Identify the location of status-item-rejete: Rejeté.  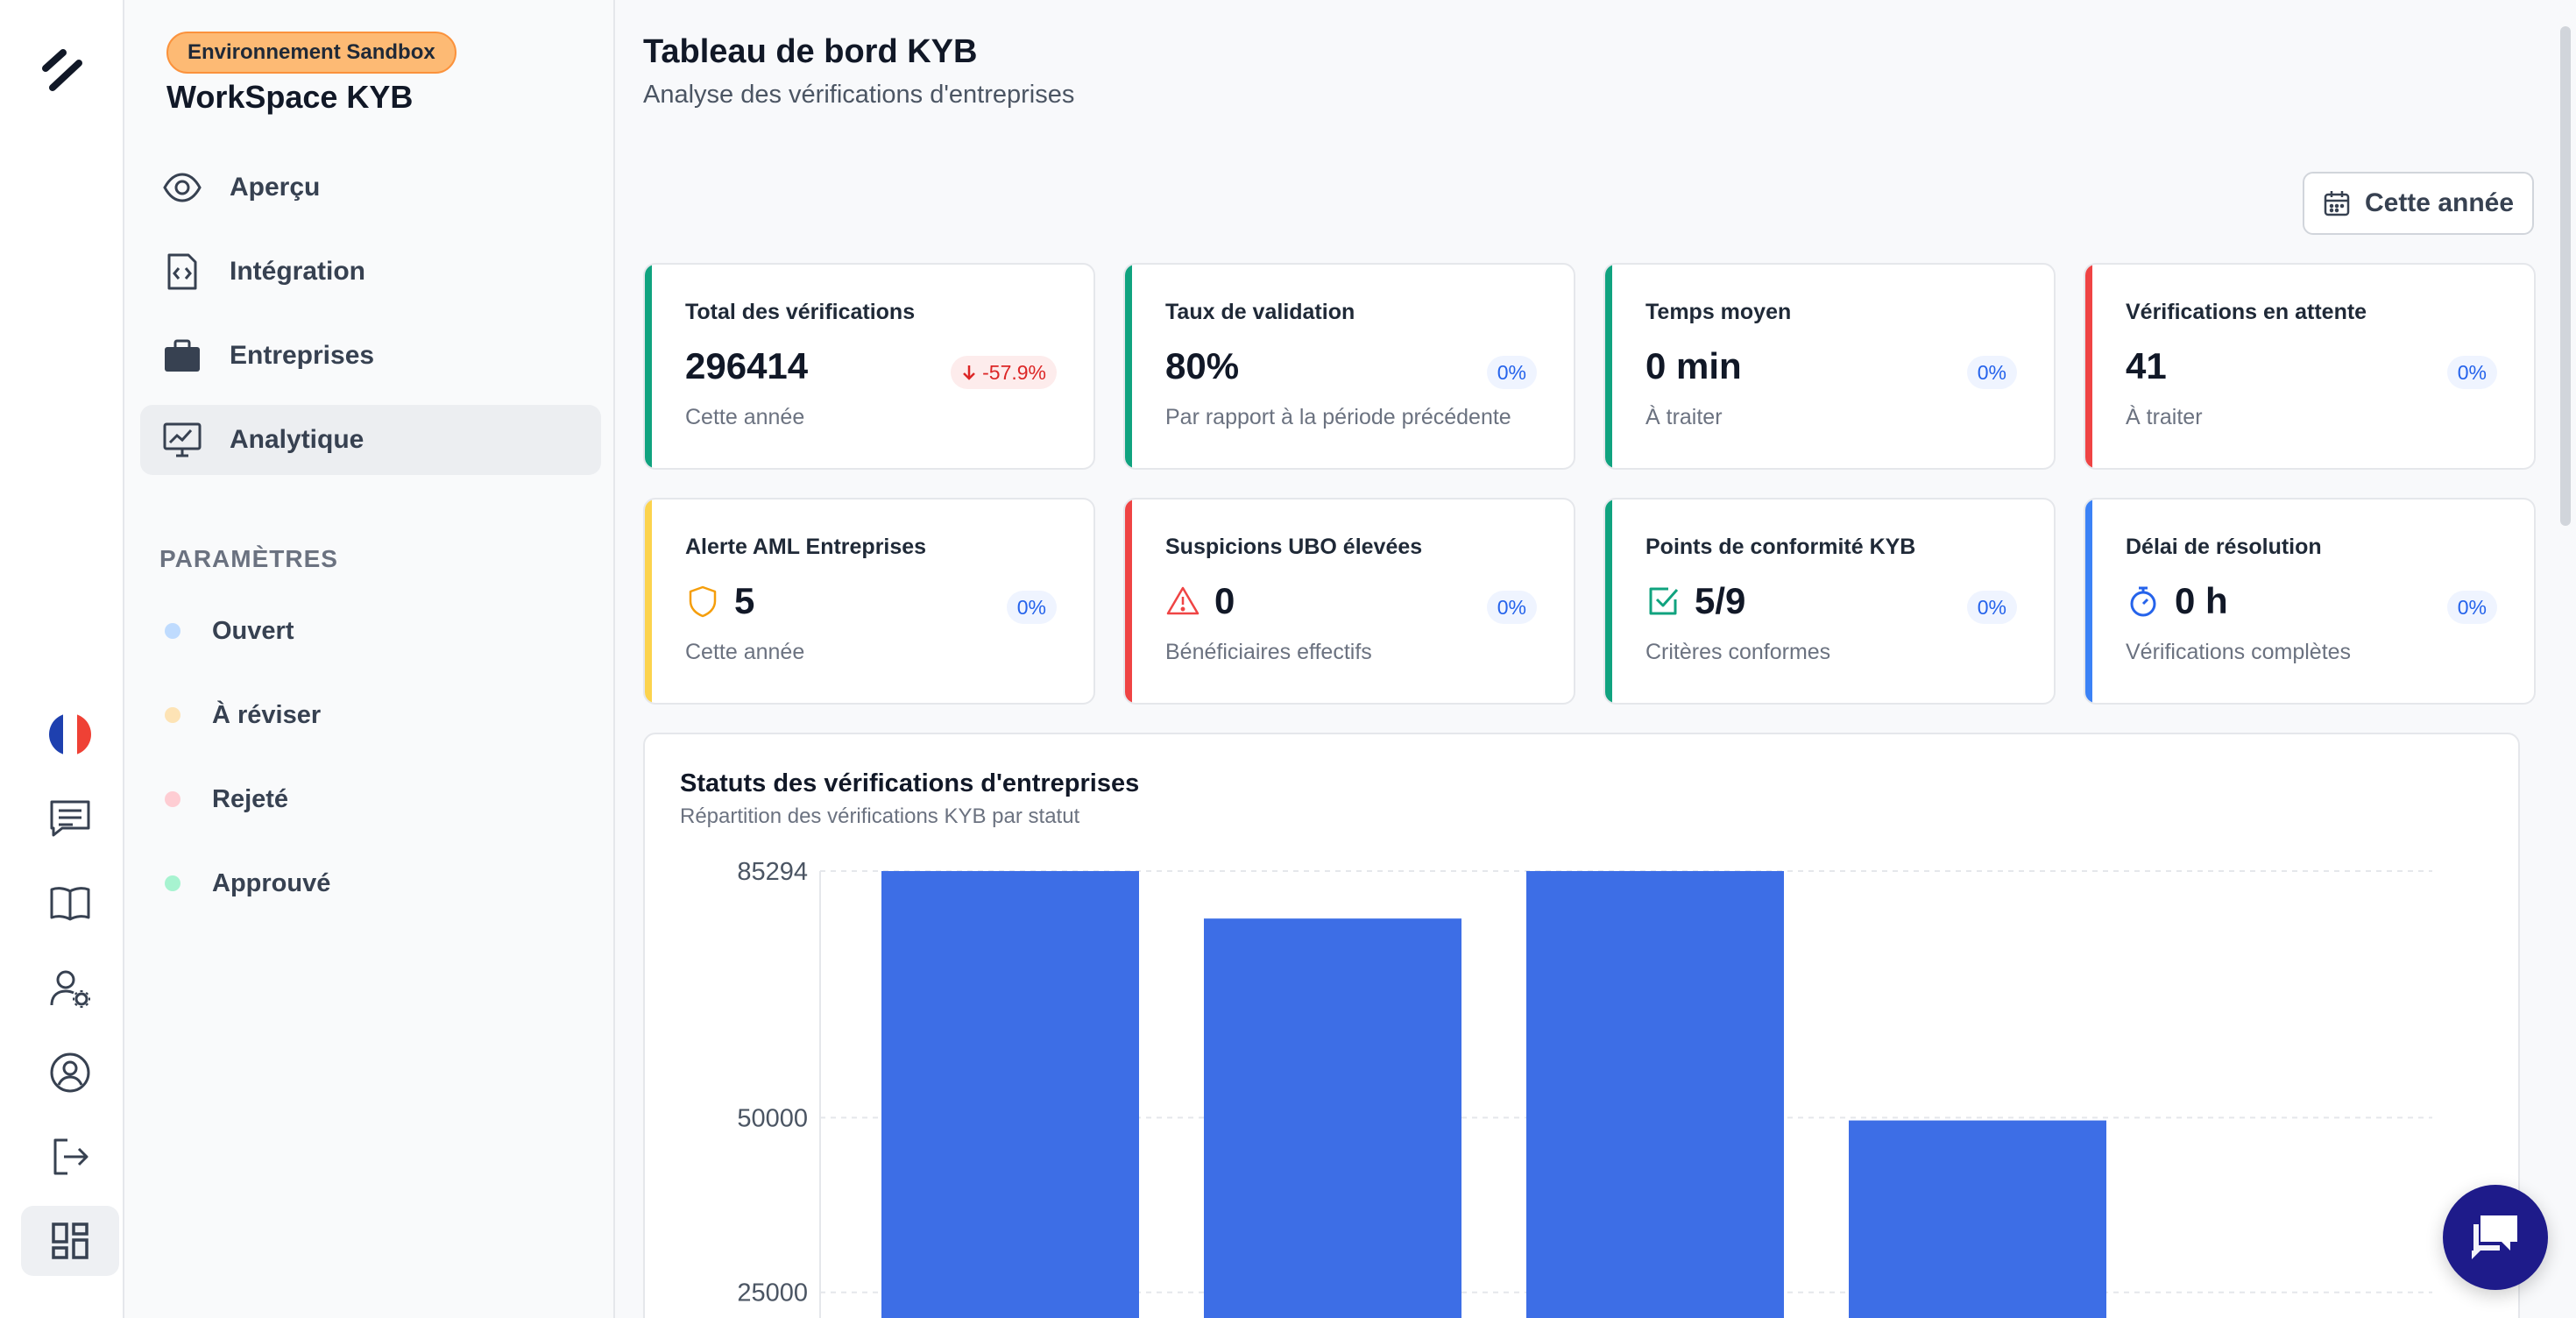
(226, 800).